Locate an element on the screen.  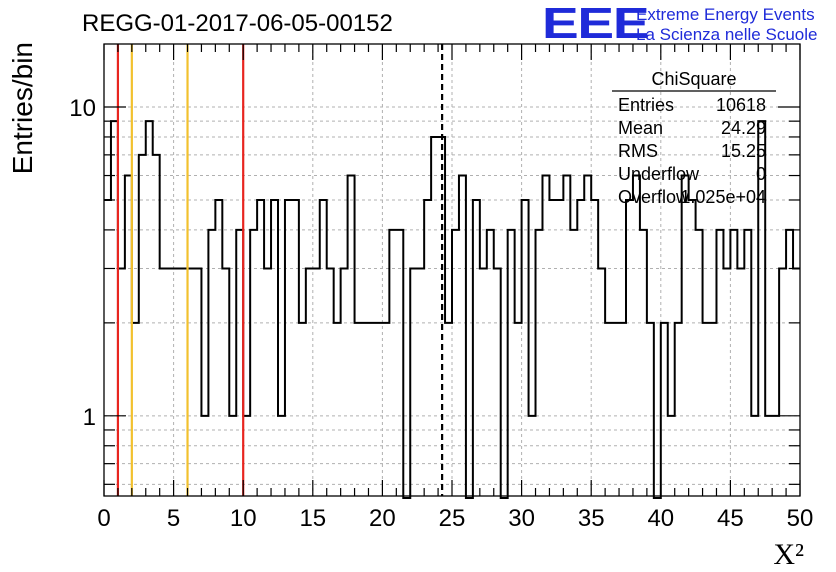
y-axis-label: Entries/bin is located at coordinates (22, 108).